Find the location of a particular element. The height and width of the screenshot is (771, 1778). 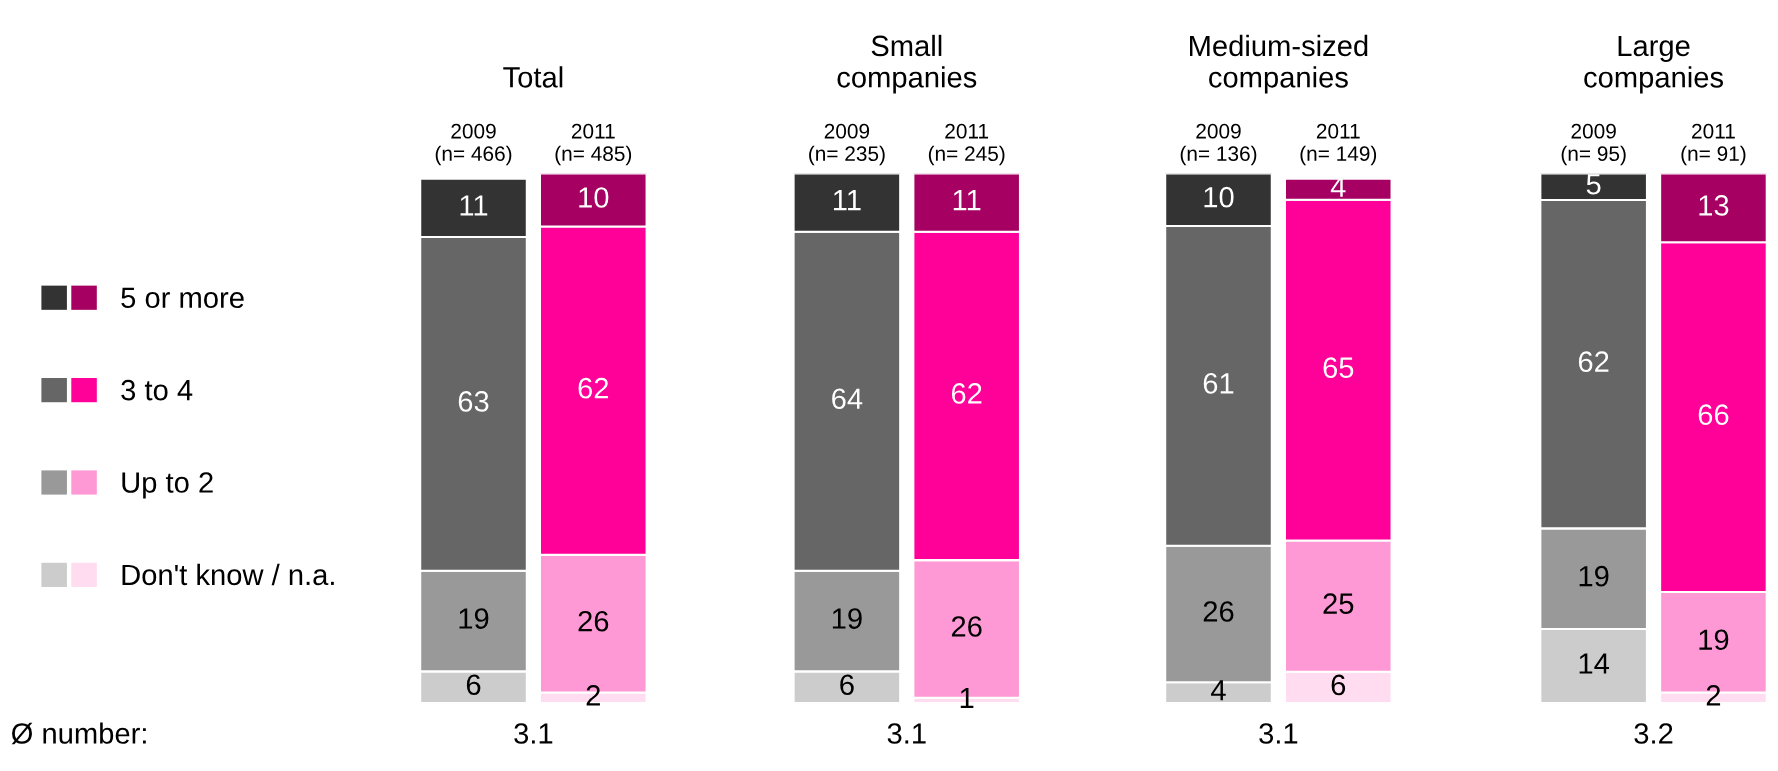

x-tick-label: 2009 (n= 466) is located at coordinates (473, 144).